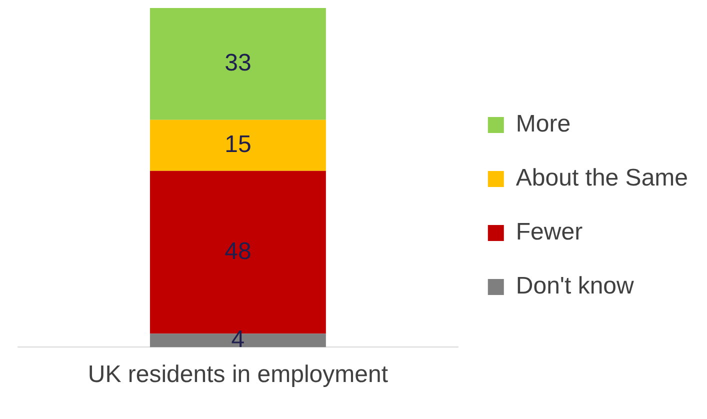 The height and width of the screenshot is (419, 707). What do you see at coordinates (543, 124) in the screenshot?
I see `legend-label: More` at bounding box center [543, 124].